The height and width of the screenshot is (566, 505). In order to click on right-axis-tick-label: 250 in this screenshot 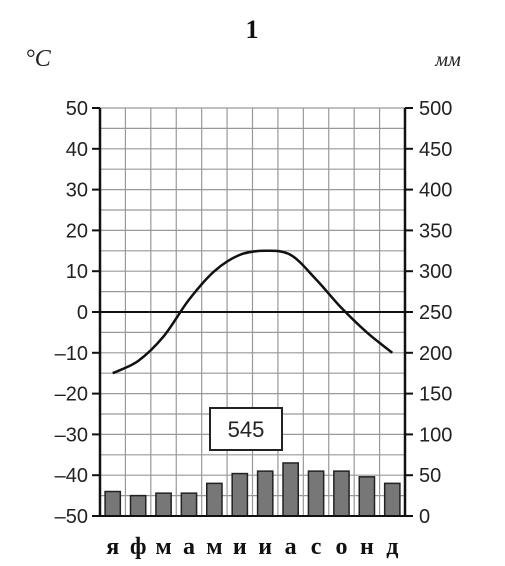, I will do `click(435, 313)`.